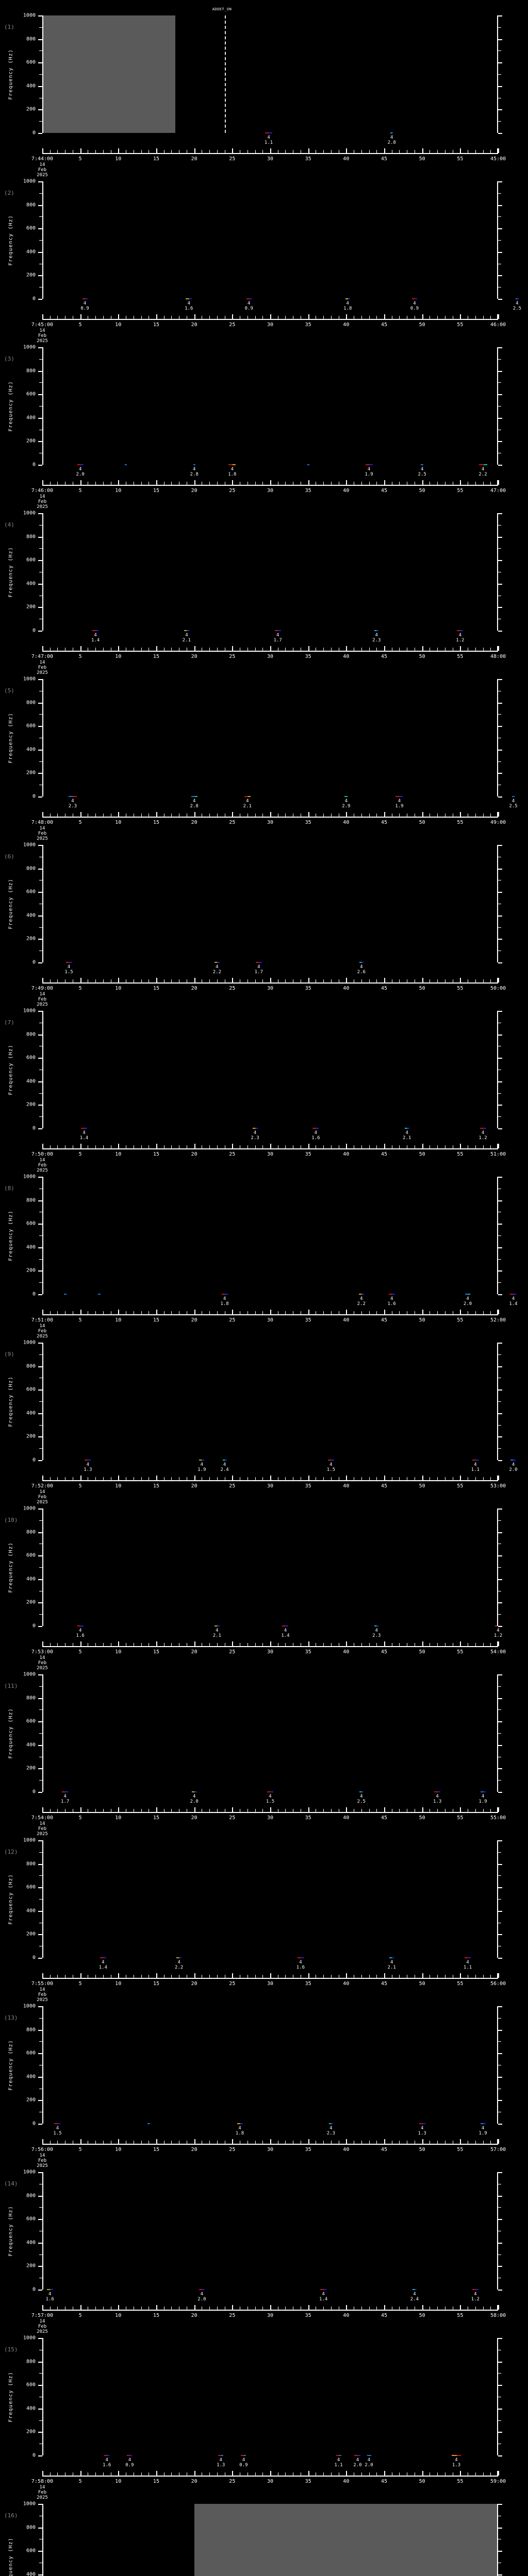 This screenshot has height=2576, width=528. Describe the element at coordinates (414, 306) in the screenshot. I see `detection-label: 4 0.9` at that location.